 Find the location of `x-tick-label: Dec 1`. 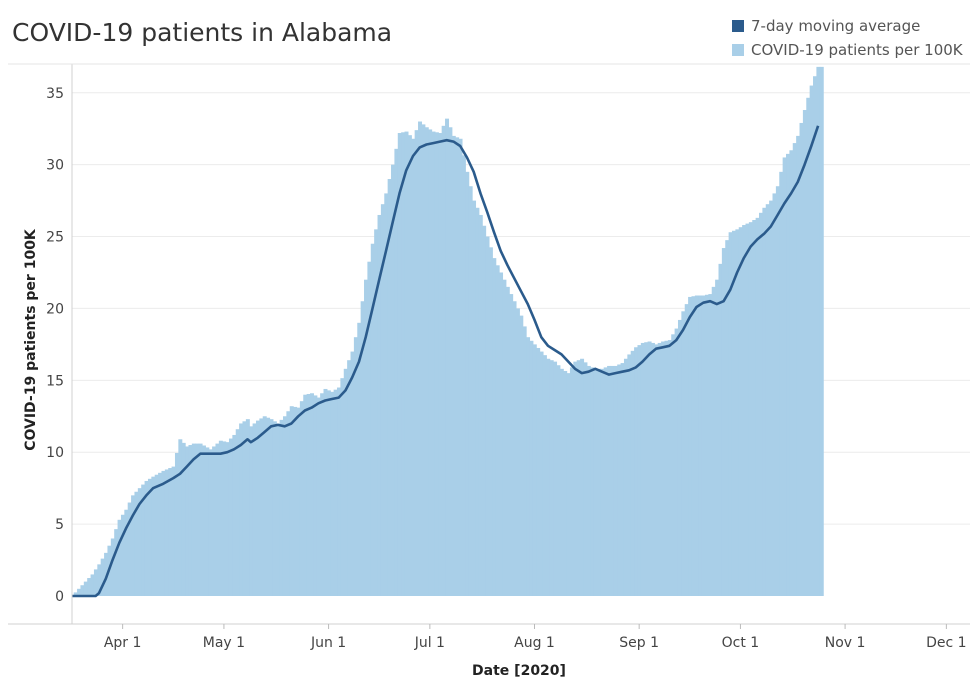

x-tick-label: Dec 1 is located at coordinates (946, 643).